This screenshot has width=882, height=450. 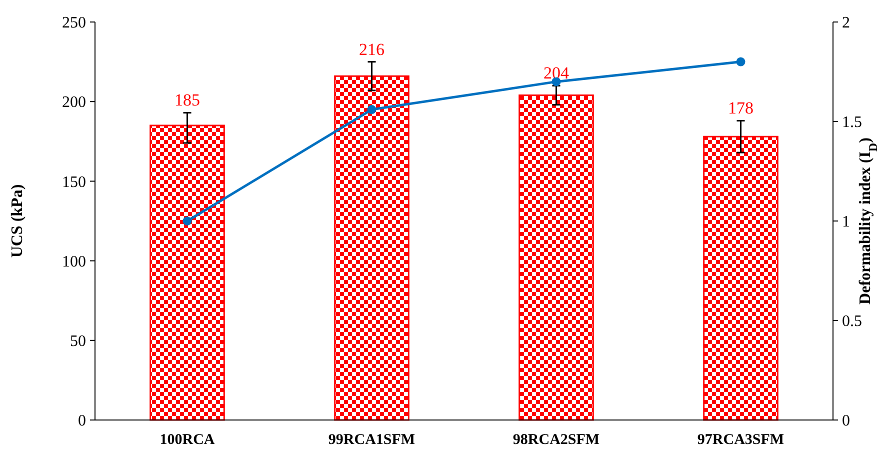 What do you see at coordinates (187, 440) in the screenshot?
I see `x-tick-label: 100RCA` at bounding box center [187, 440].